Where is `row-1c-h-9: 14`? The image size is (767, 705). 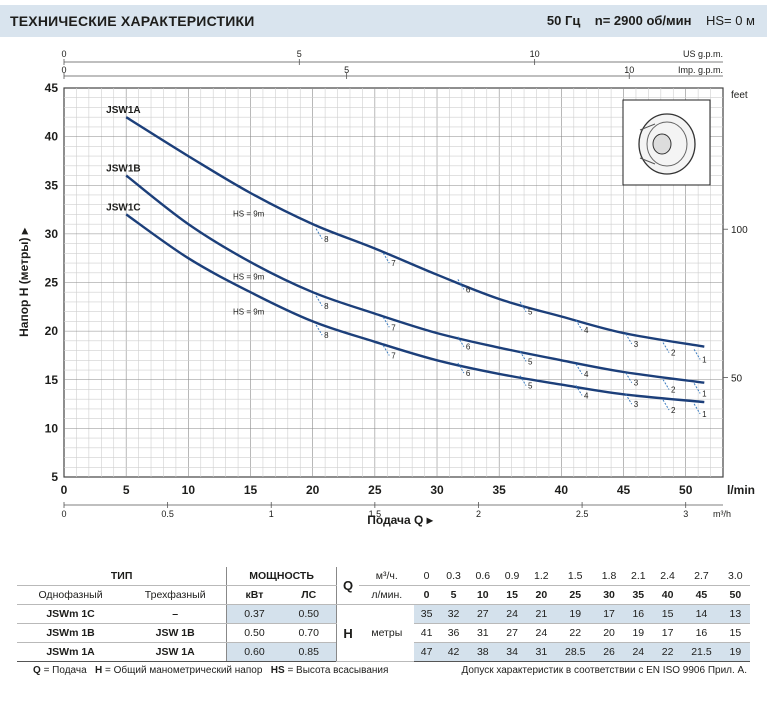
row-1c-h-9: 14 is located at coordinates (701, 614).